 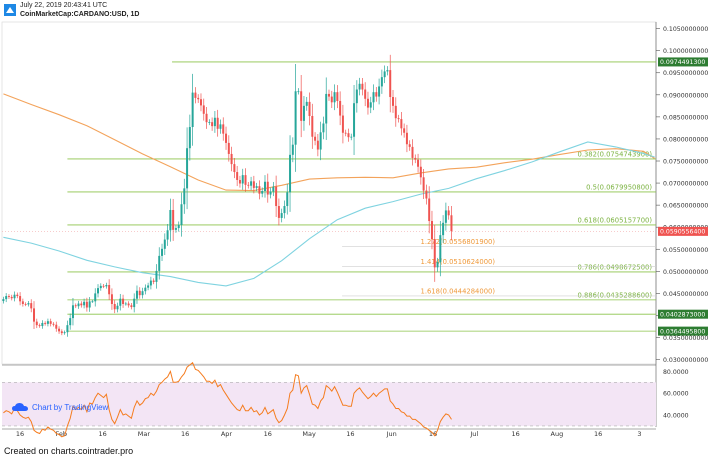 What do you see at coordinates (685, 250) in the screenshot?
I see `price-axis-label: 0.0550000000` at bounding box center [685, 250].